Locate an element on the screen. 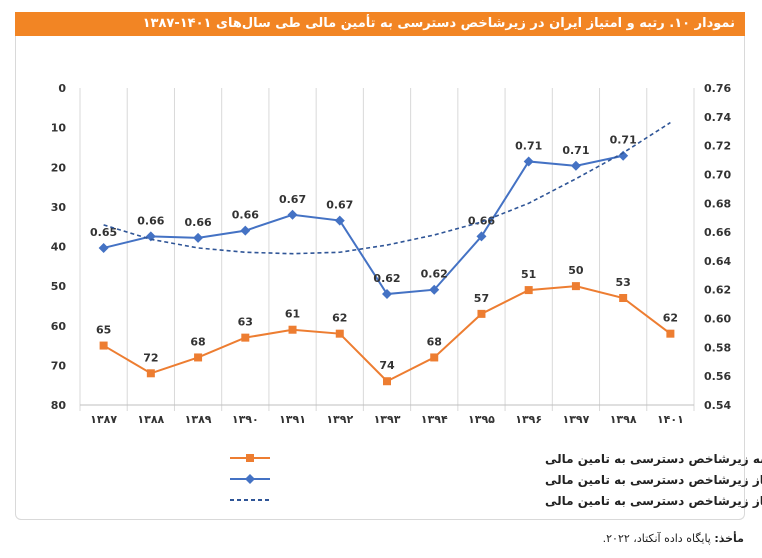  x-tick-label: ۱۳۹۰ is located at coordinates (245, 419).